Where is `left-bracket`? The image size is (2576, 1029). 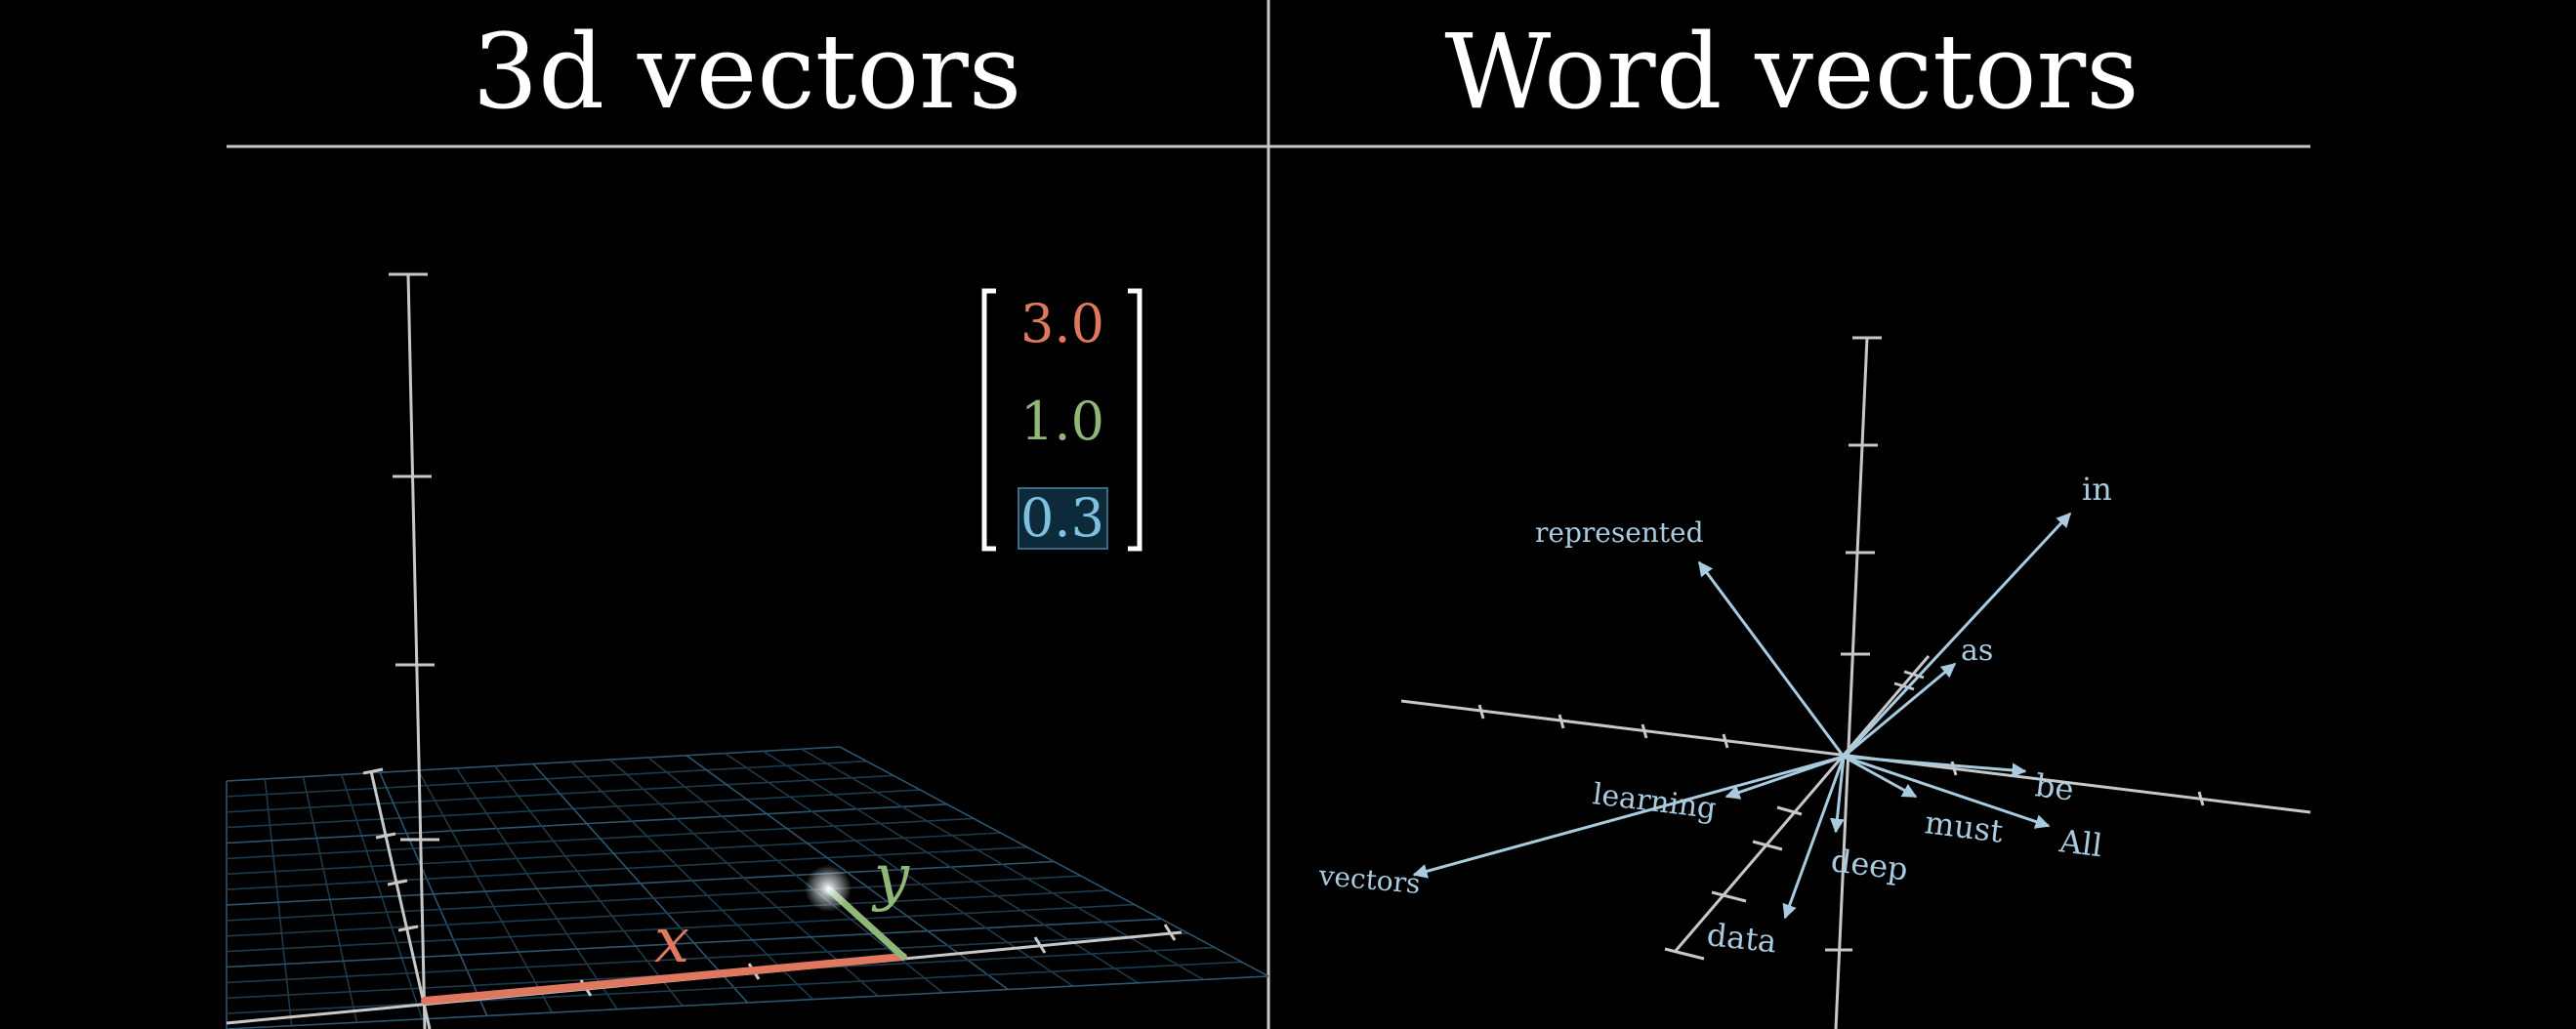
left-bracket is located at coordinates (988, 420).